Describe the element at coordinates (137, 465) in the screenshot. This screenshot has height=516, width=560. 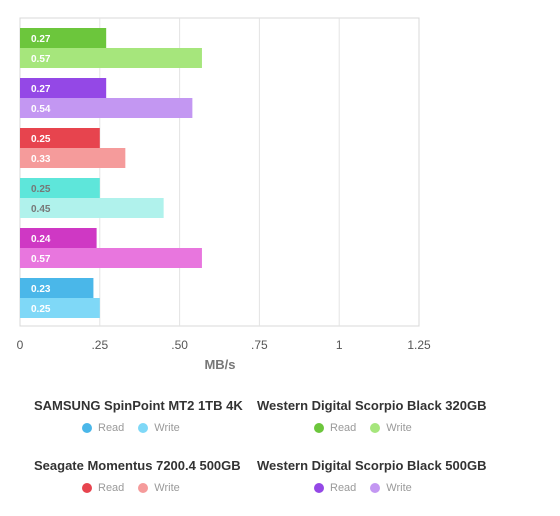
I see `legend-title: Seagate Momentus 7200.4 500GB` at that location.